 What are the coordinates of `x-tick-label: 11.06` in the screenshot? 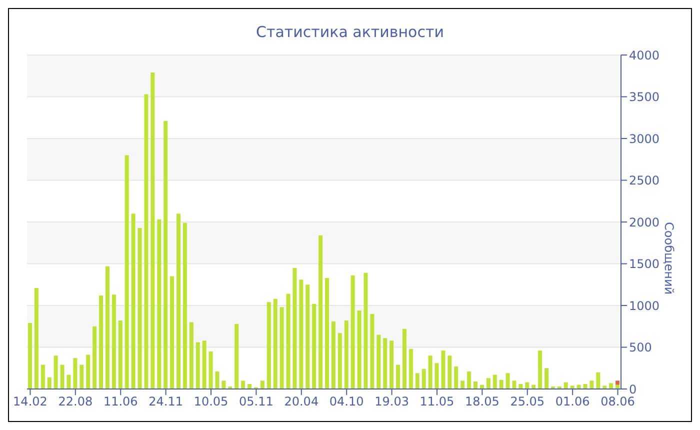 It's located at (120, 401).